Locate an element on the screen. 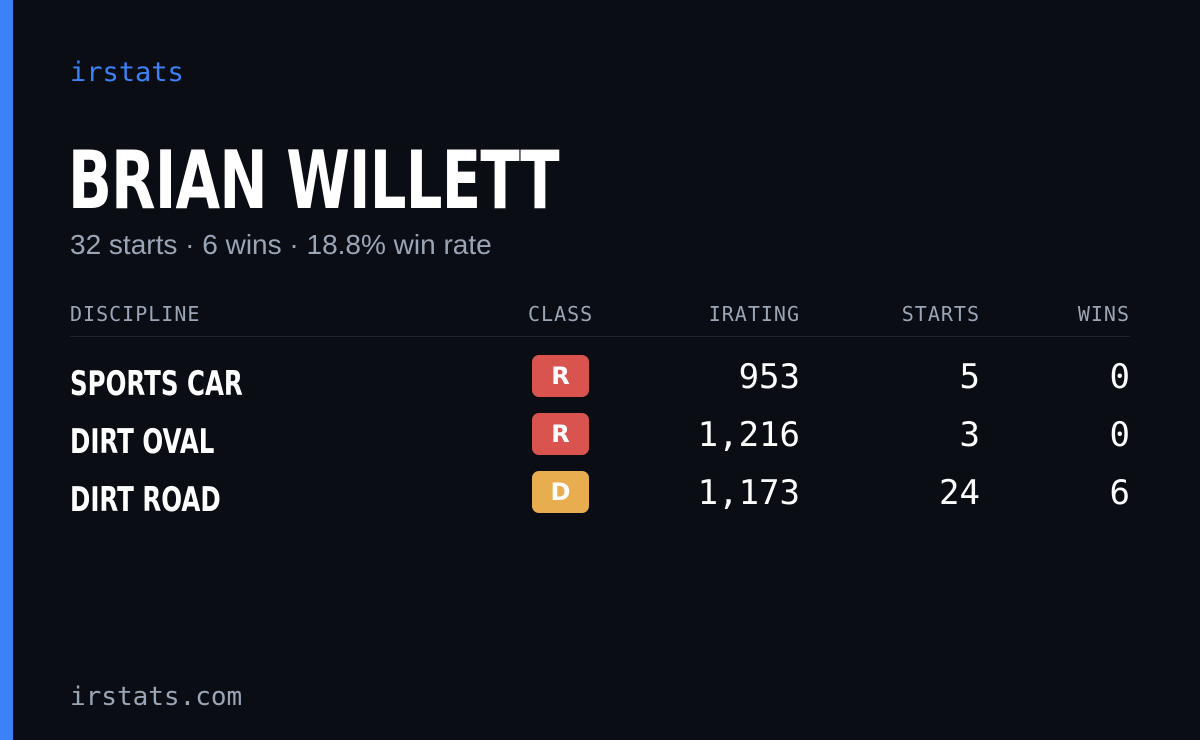 The image size is (1200, 740). footer-domain: irstats.com is located at coordinates (156, 697).